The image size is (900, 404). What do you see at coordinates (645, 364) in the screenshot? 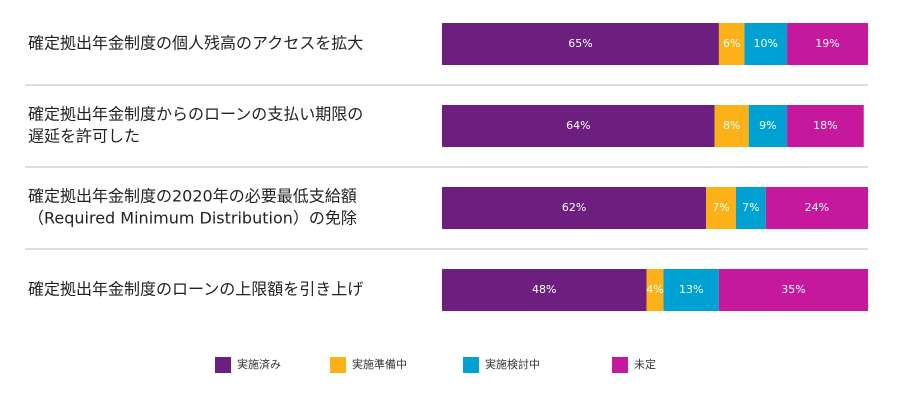
I see `legend-label: 未定` at bounding box center [645, 364].